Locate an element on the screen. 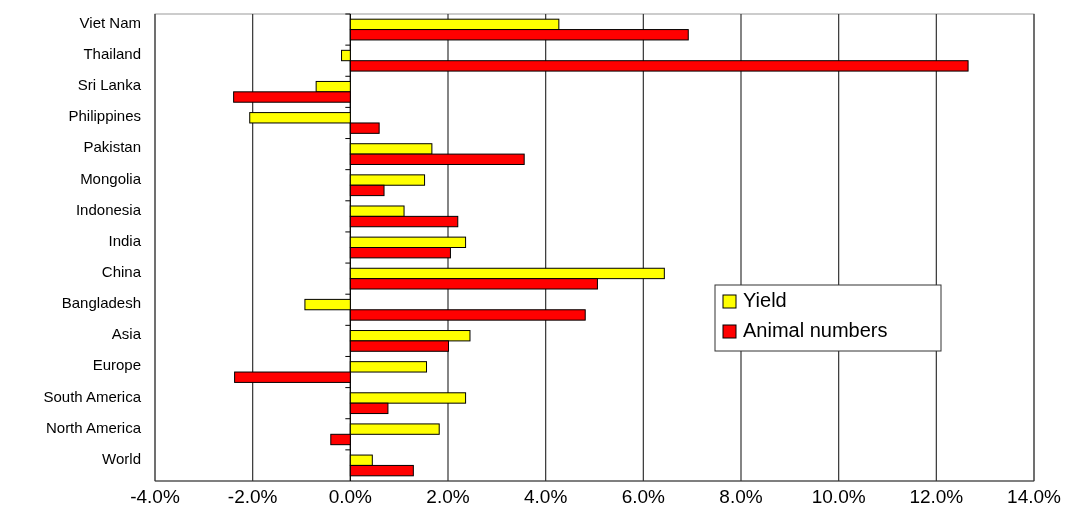  x-tick-label: -4.0% is located at coordinates (155, 496).